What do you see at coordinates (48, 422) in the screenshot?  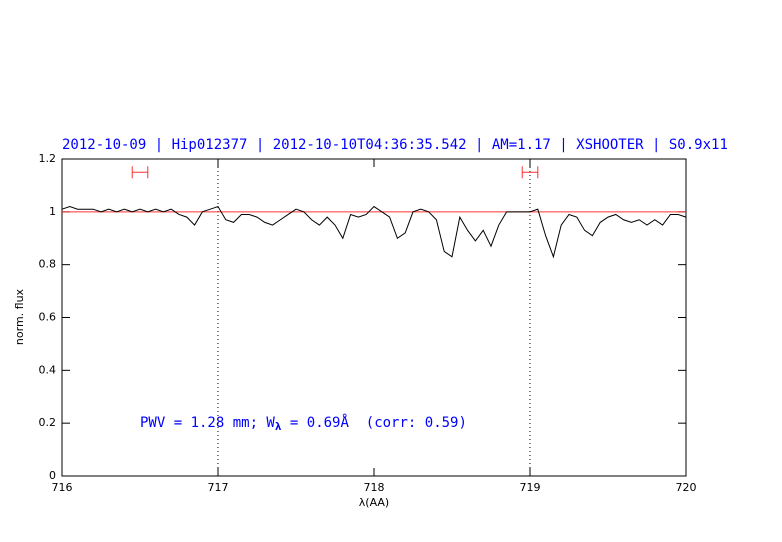 I see `y-tick-label: 0.2` at bounding box center [48, 422].